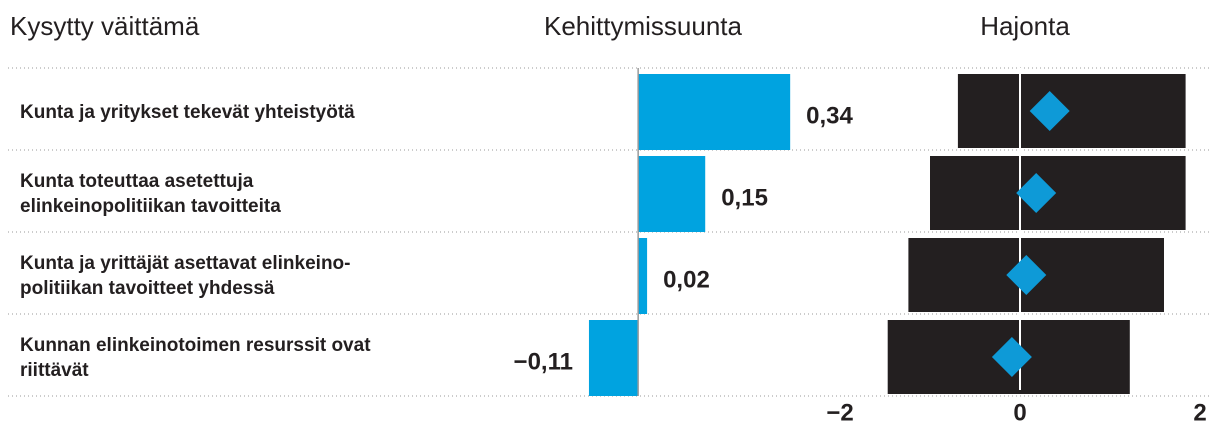 The image size is (1217, 428). I want to click on x-tick-label: 2, so click(1199, 412).